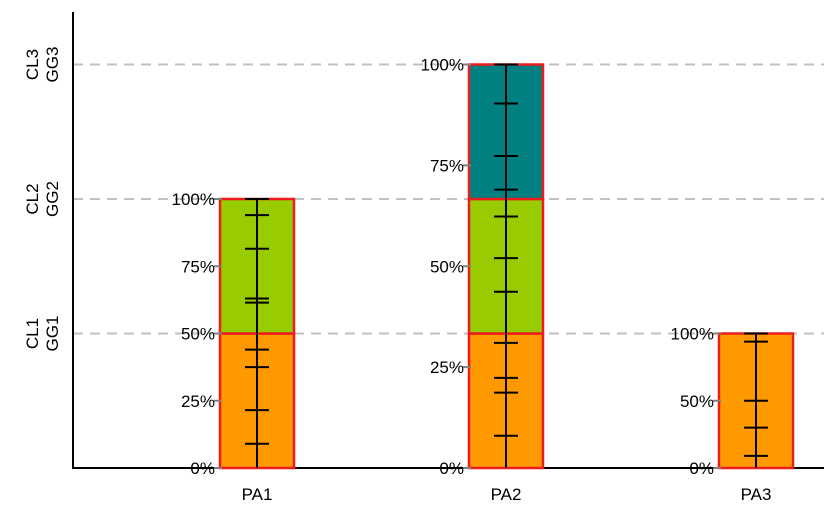 This screenshot has width=824, height=511. Describe the element at coordinates (32, 64) in the screenshot. I see `y-level-label-top-3: CL3` at that location.